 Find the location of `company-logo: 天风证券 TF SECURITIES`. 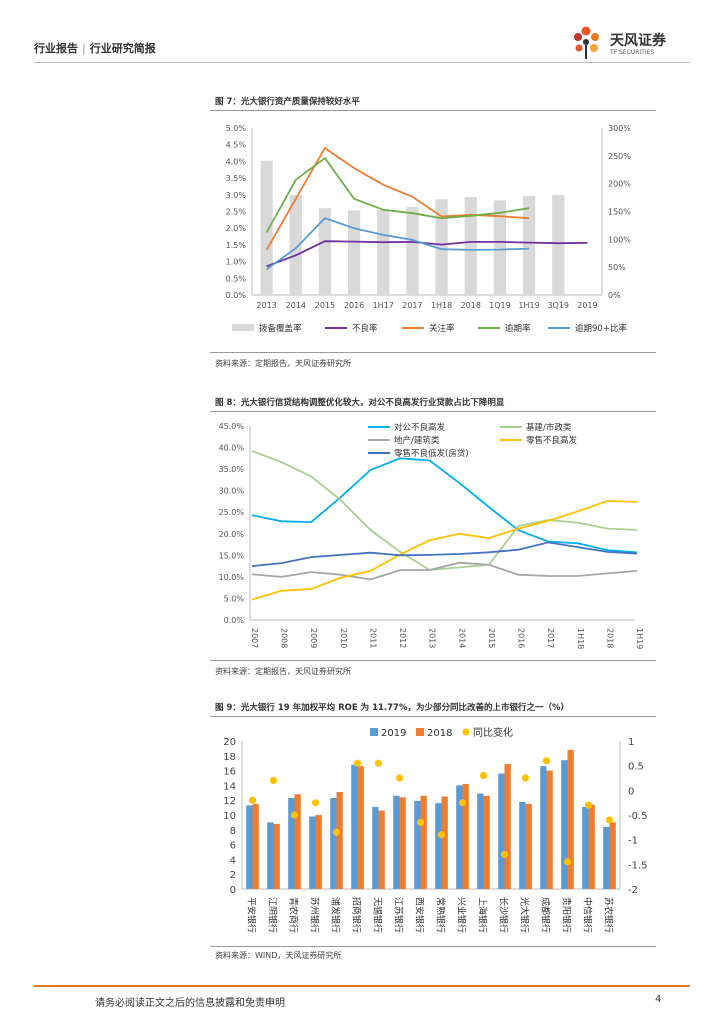

company-logo: 天风证券 TF SECURITIES is located at coordinates (631, 42).